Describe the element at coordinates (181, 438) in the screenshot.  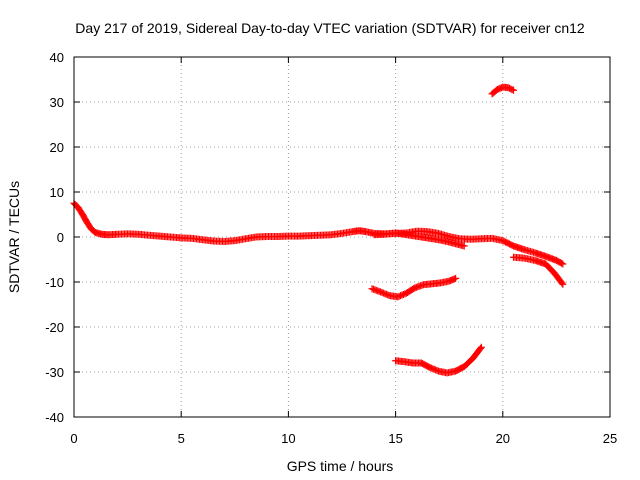
I see `x-tick-label: 5` at that location.